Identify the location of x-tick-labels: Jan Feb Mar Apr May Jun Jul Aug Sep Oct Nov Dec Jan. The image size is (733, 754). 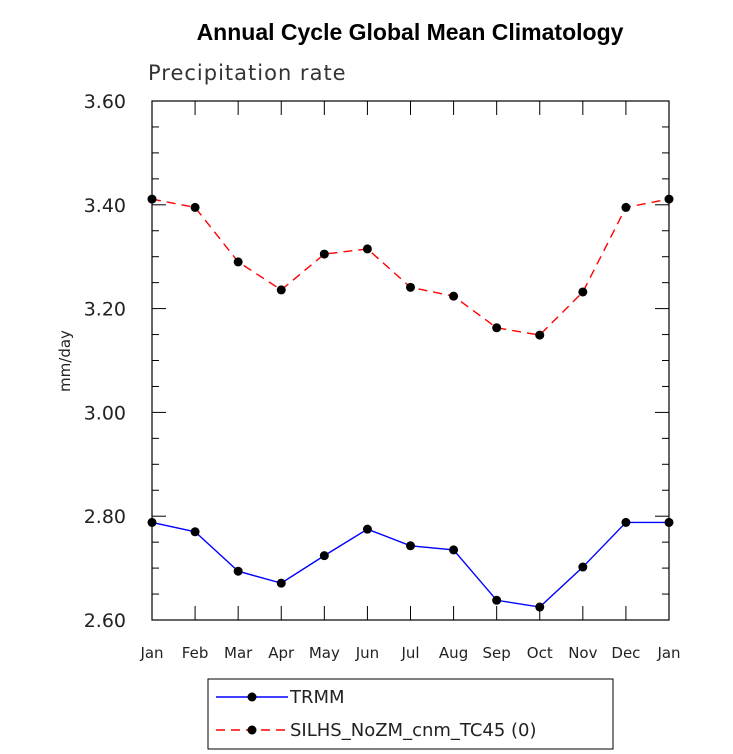
(409, 653).